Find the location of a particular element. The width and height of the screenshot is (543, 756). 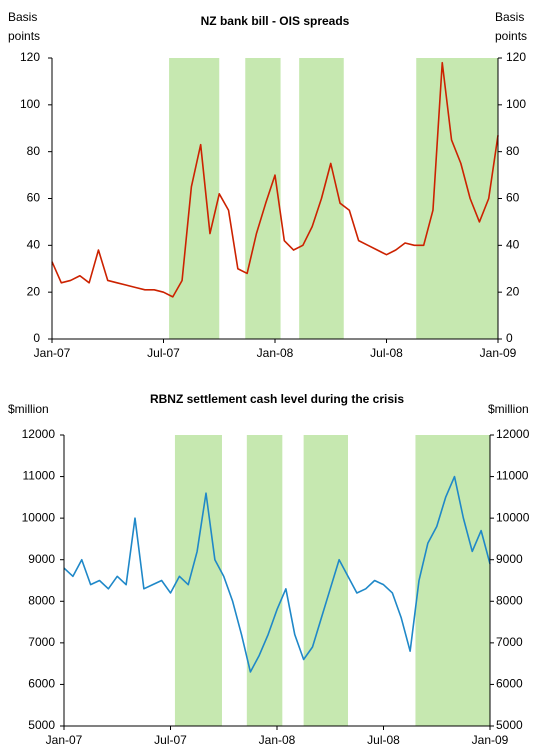

y-tick-label: 6000 is located at coordinates (41, 684).